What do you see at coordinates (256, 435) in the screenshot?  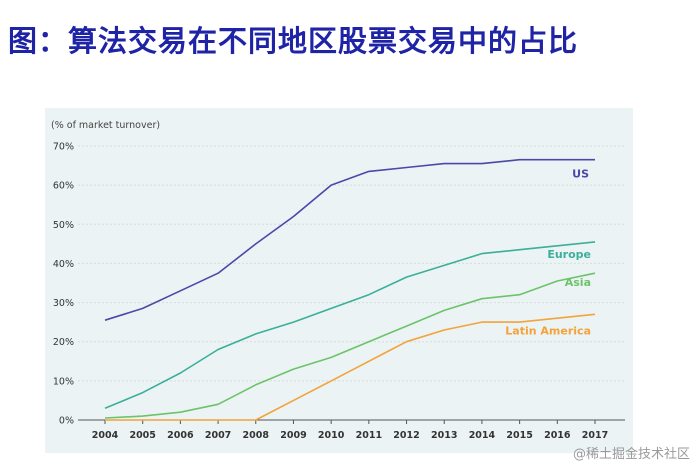 I see `x-tick-label: 2008` at bounding box center [256, 435].